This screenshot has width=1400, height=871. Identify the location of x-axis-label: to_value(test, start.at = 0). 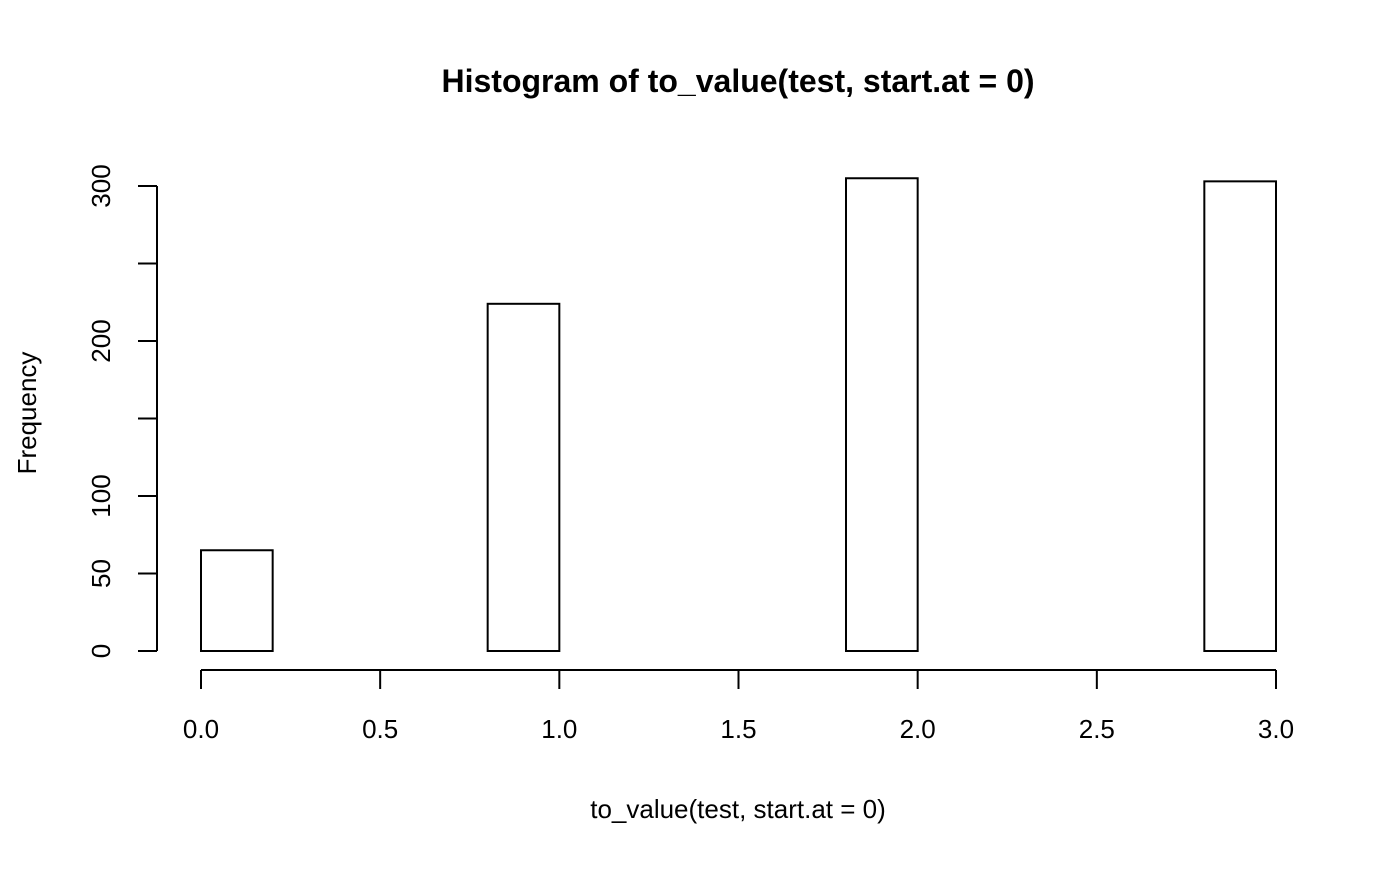
(738, 809).